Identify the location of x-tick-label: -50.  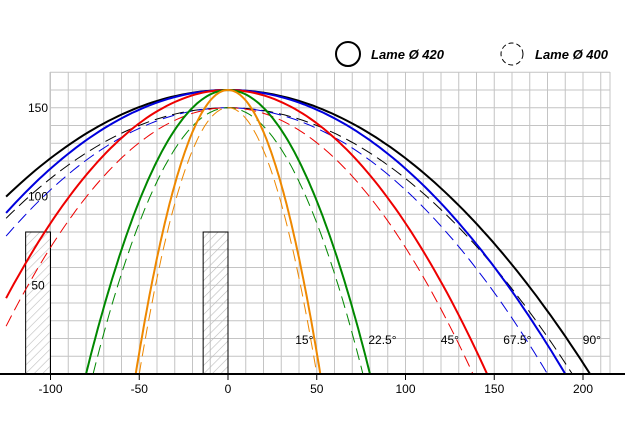
(140, 389).